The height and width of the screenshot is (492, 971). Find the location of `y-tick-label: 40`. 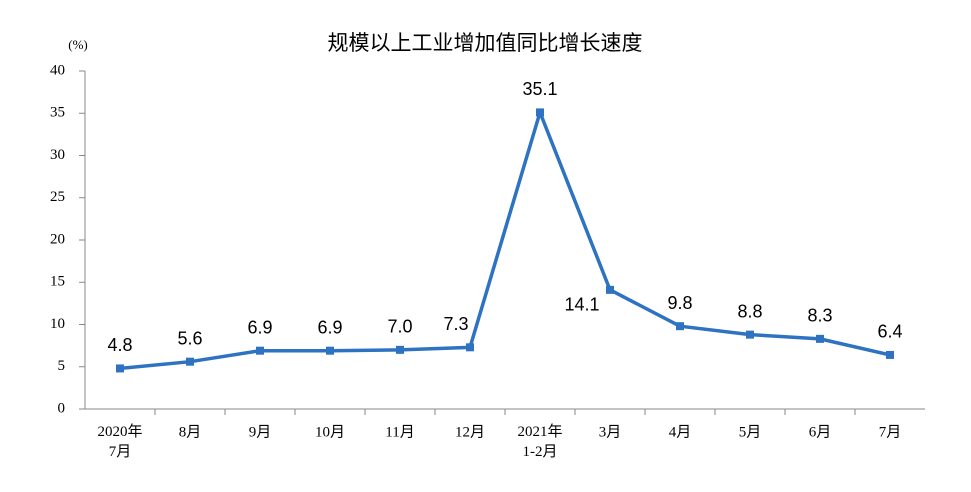

y-tick-label: 40 is located at coordinates (57, 70).